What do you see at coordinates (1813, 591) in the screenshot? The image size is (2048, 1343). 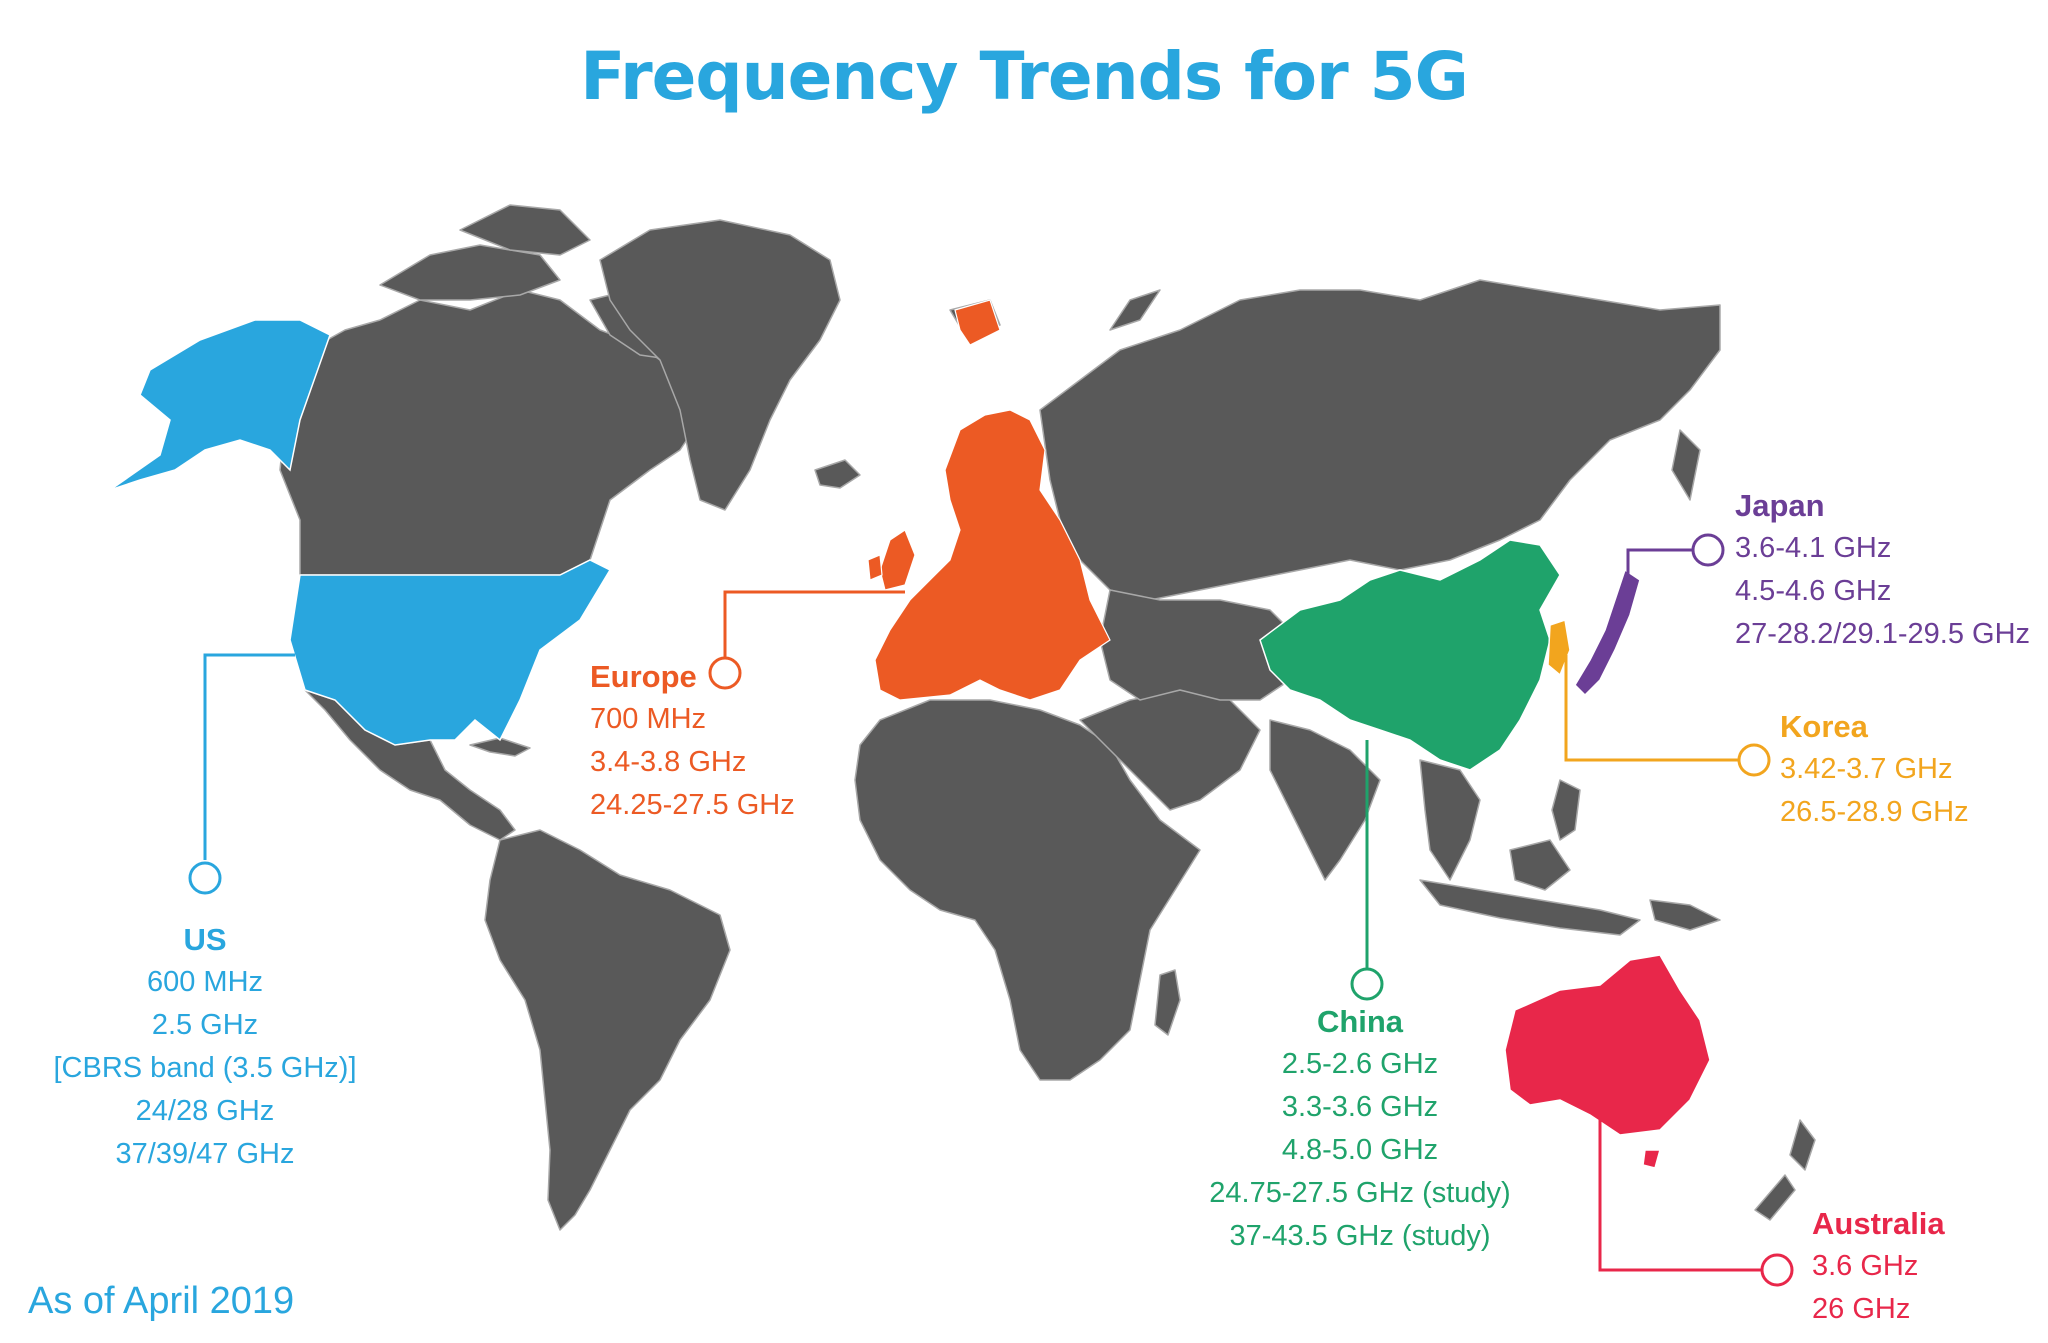 I see `label-japan-band: 4.5-4.6 GHz` at bounding box center [1813, 591].